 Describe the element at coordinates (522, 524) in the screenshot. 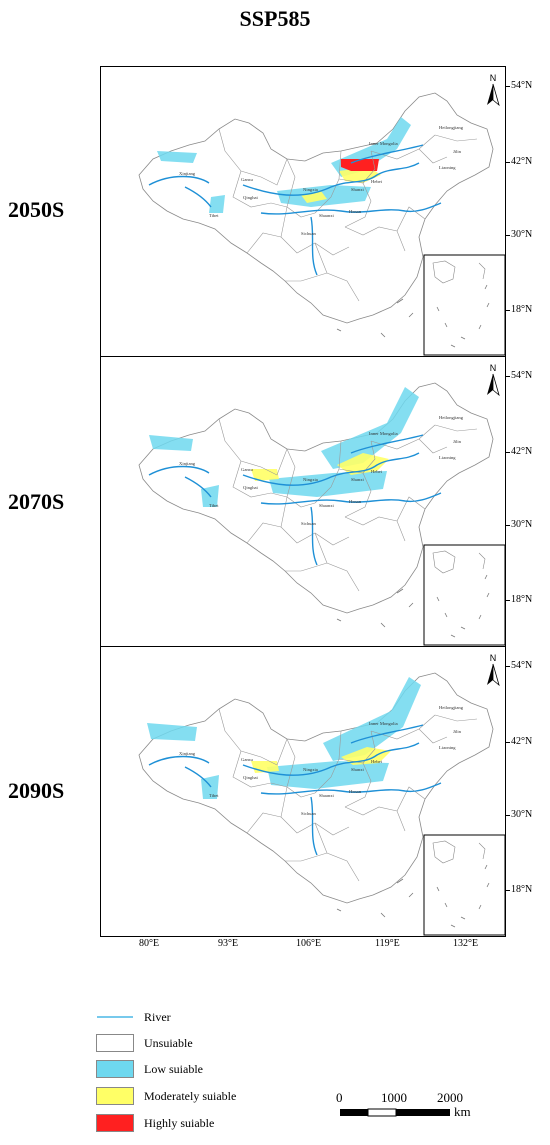

I see `lat-tick-1-2: 30°N` at that location.